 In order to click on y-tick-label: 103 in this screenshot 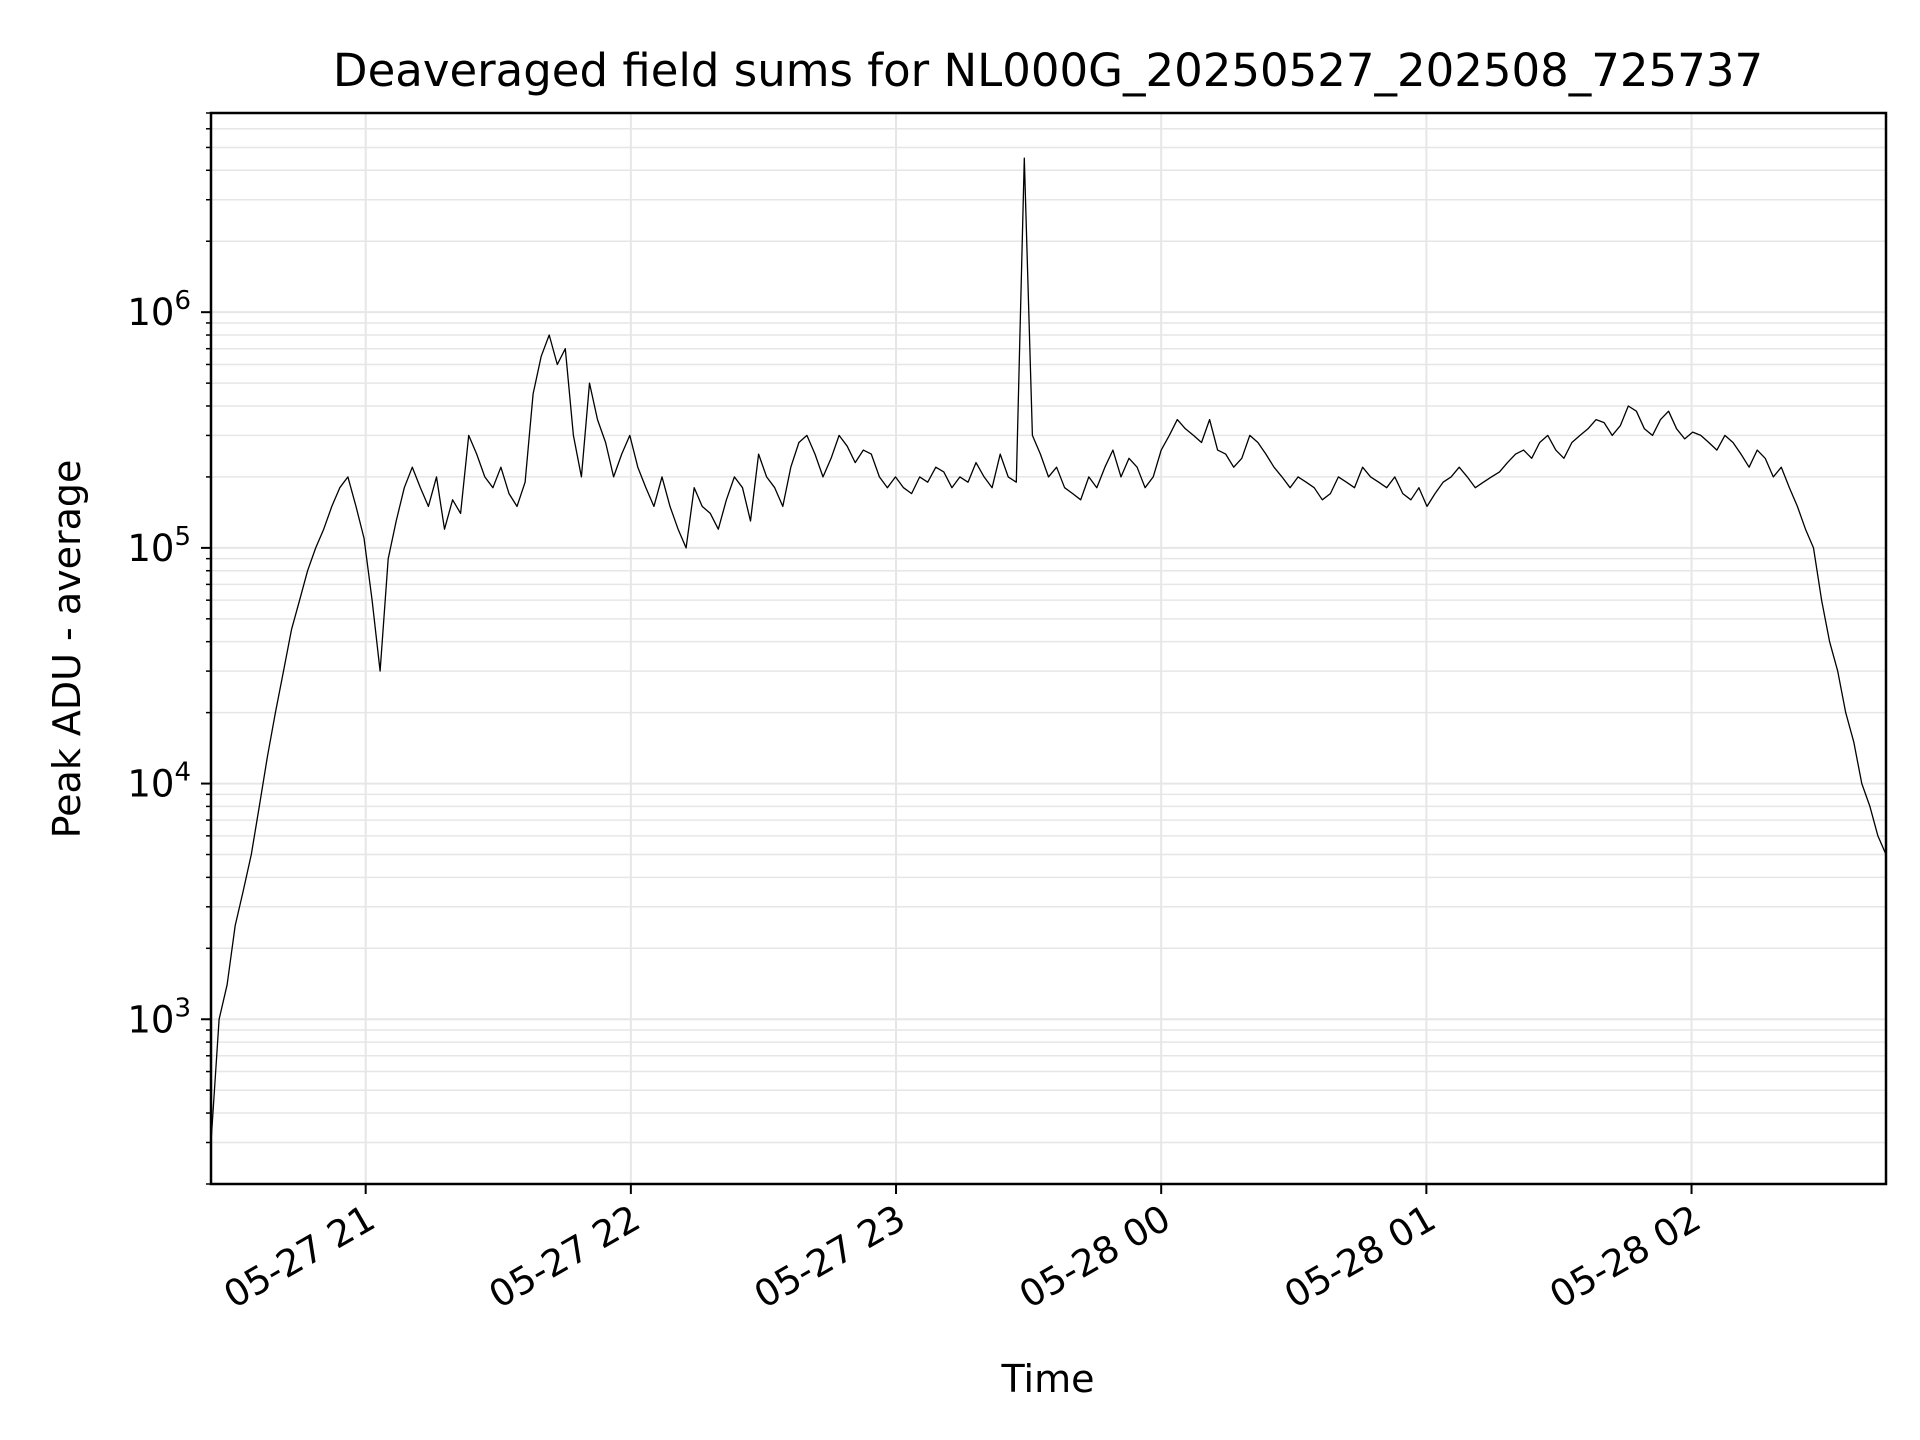, I will do `click(159, 1017)`.